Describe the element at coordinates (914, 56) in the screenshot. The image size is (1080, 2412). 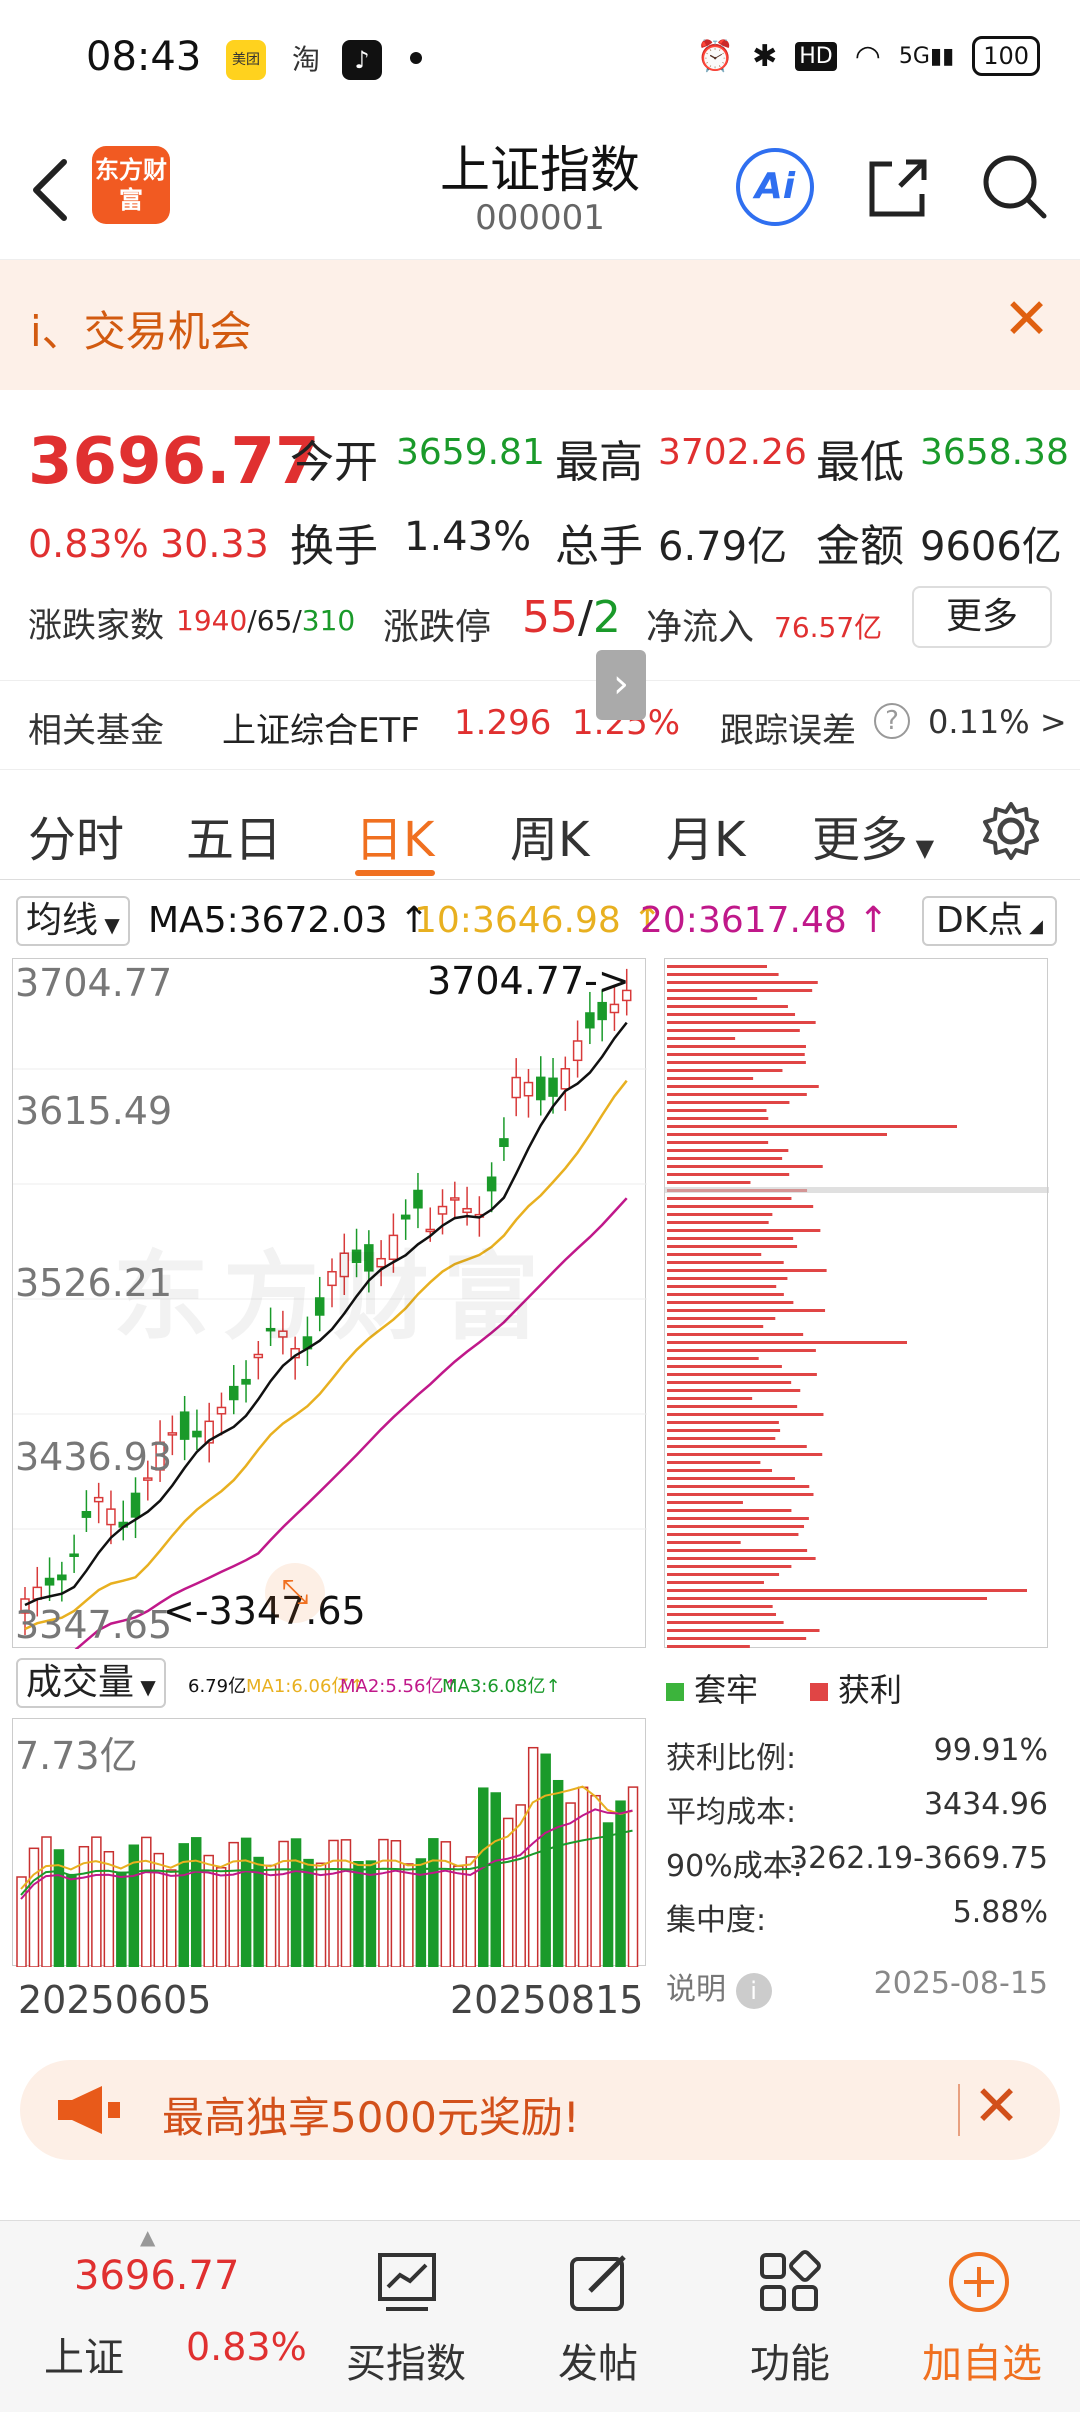
I see `network-type: 5G` at that location.